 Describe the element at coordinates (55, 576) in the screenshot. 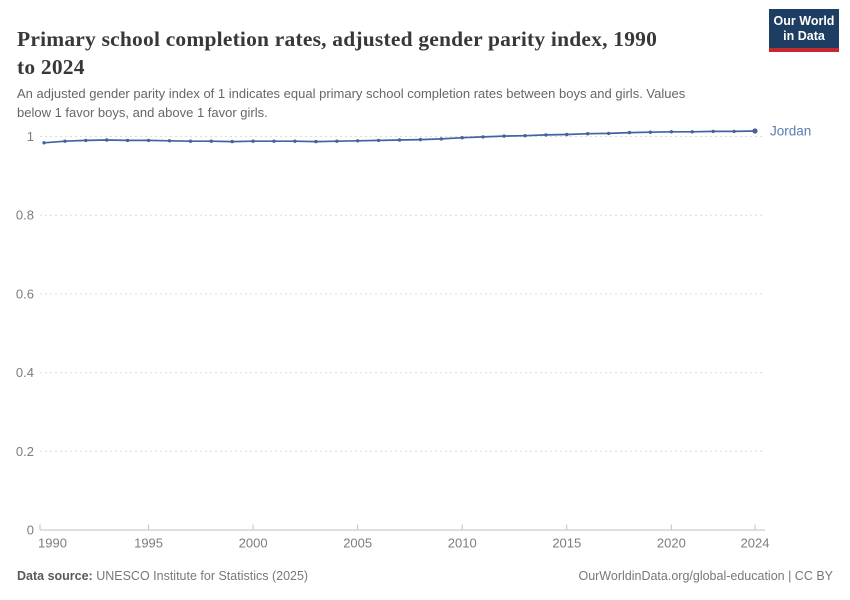

I see `data-source-label: Data source:` at that location.